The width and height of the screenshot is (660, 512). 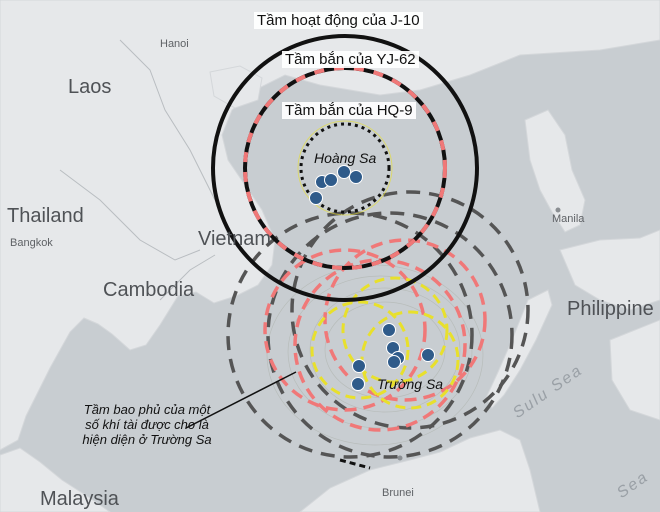 What do you see at coordinates (45, 216) in the screenshot?
I see `country-label-thailand: Thailand` at bounding box center [45, 216].